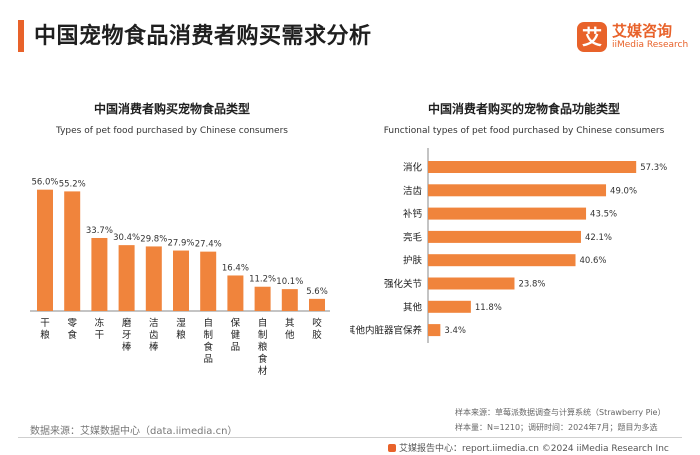  Describe the element at coordinates (531, 285) in the screenshot. I see `data-label: 23.8%` at that location.